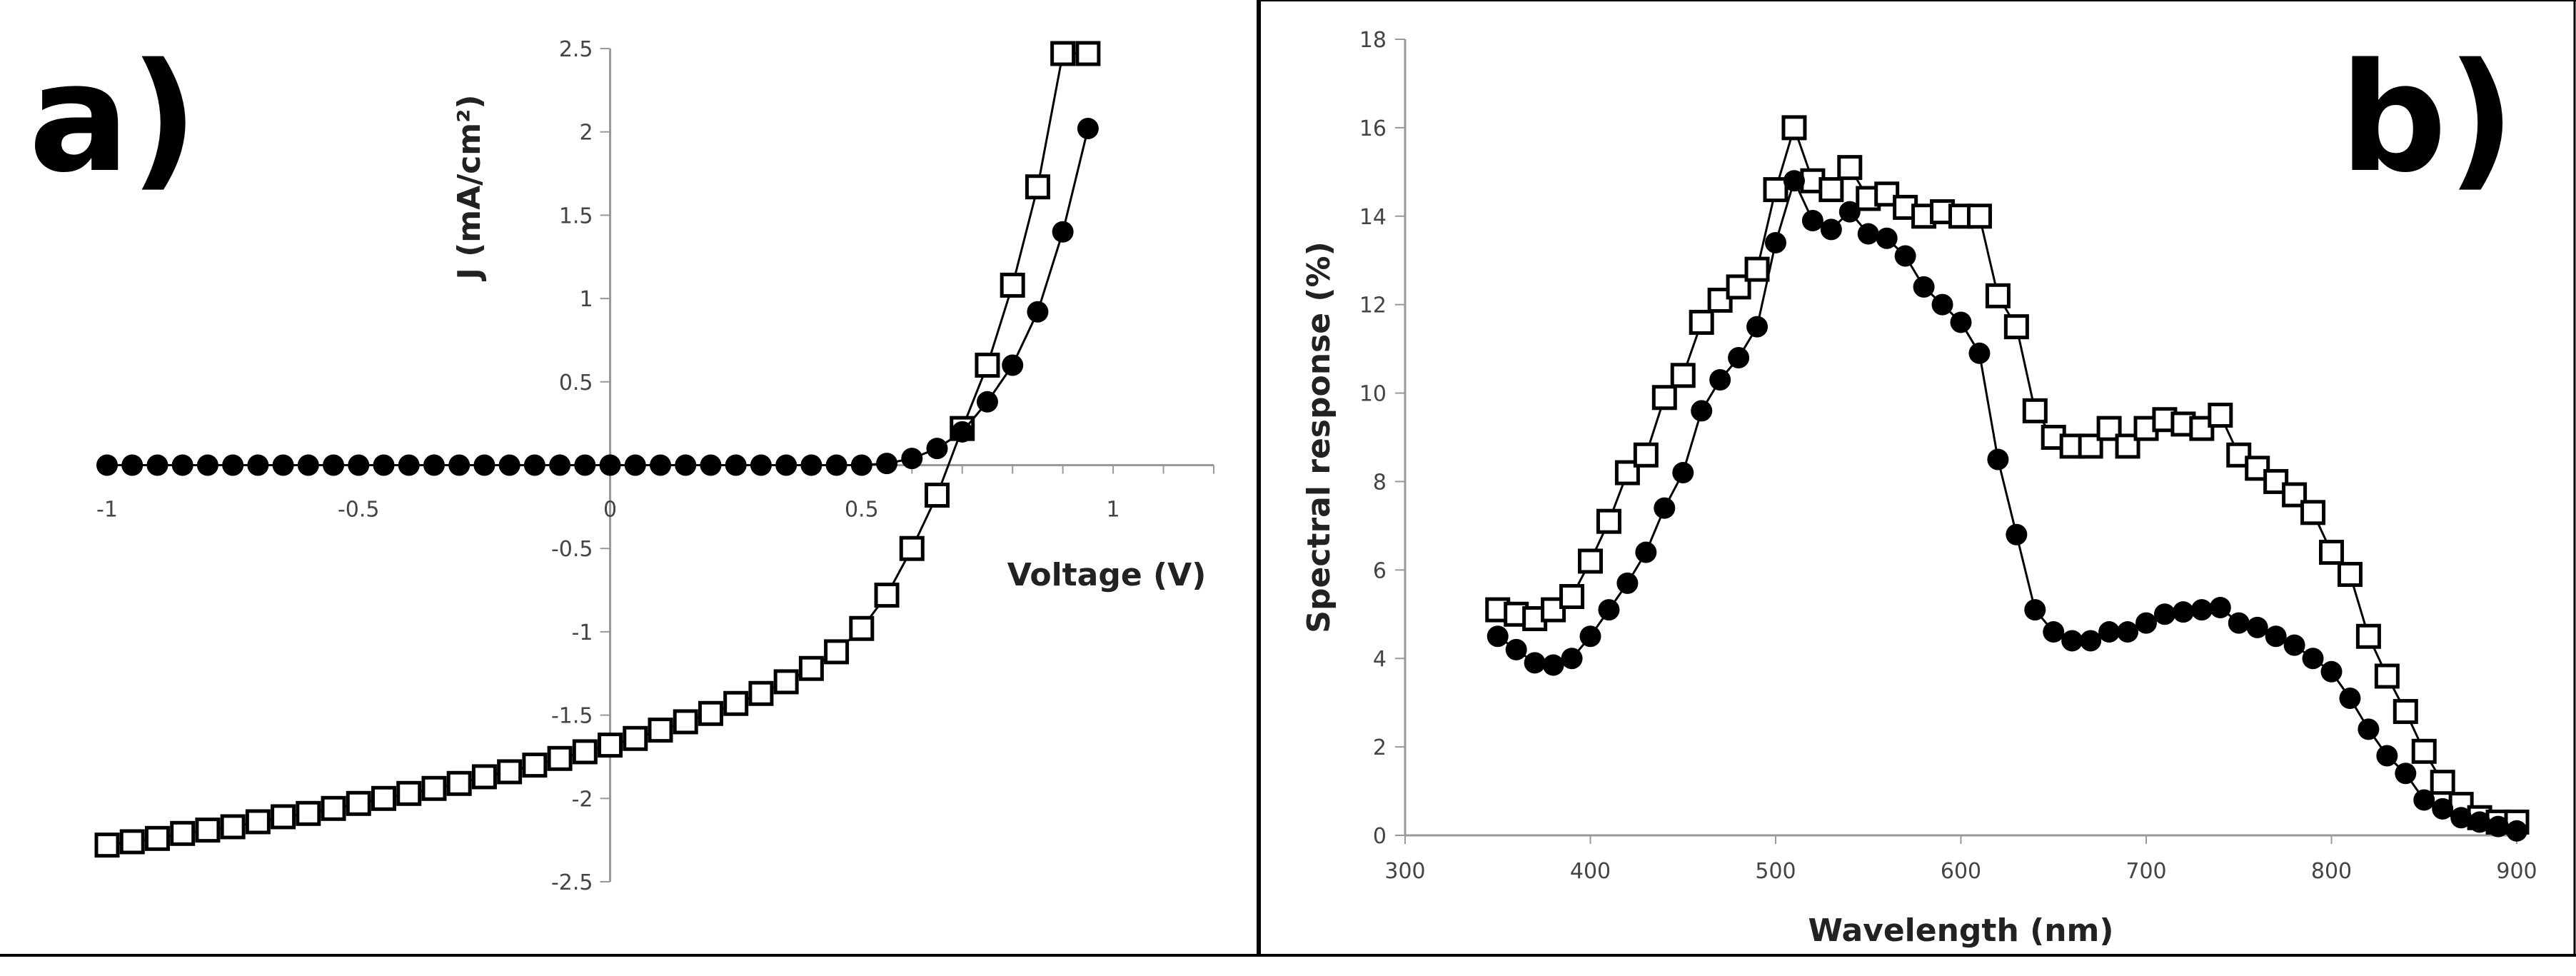 Image resolution: width=2576 pixels, height=976 pixels. What do you see at coordinates (1107, 575) in the screenshot?
I see `x-axis-title: Voltage (V)` at bounding box center [1107, 575].